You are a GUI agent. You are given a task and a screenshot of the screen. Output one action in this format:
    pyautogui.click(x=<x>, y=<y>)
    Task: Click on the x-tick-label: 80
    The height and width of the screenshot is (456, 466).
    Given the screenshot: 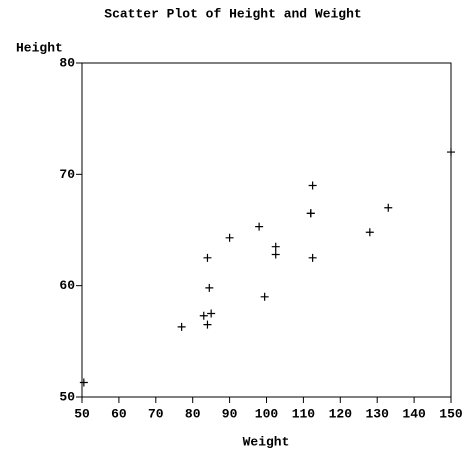 What is the action you would take?
    pyautogui.click(x=193, y=413)
    